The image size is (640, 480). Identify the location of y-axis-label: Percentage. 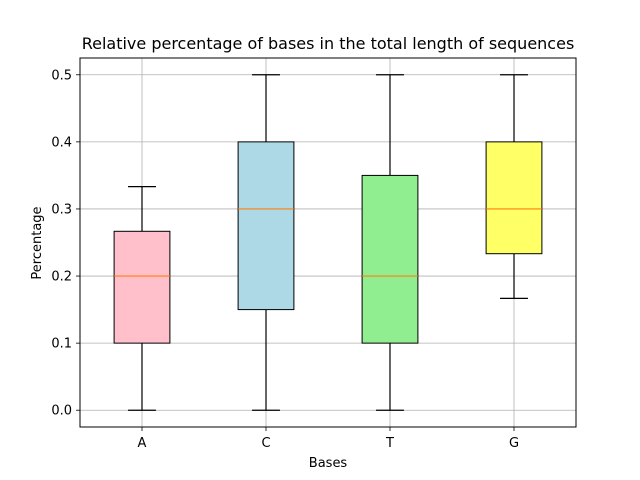
(37, 242).